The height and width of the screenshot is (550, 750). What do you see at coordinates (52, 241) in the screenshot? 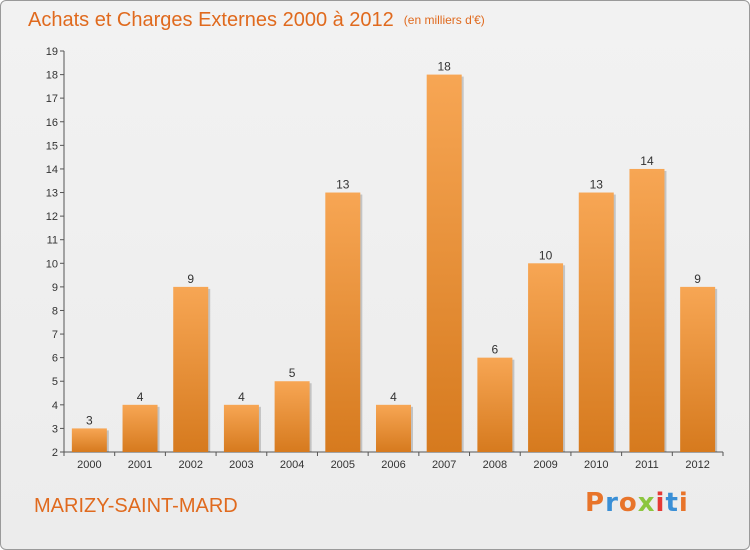
I see `y-tick-label: 11` at bounding box center [52, 241].